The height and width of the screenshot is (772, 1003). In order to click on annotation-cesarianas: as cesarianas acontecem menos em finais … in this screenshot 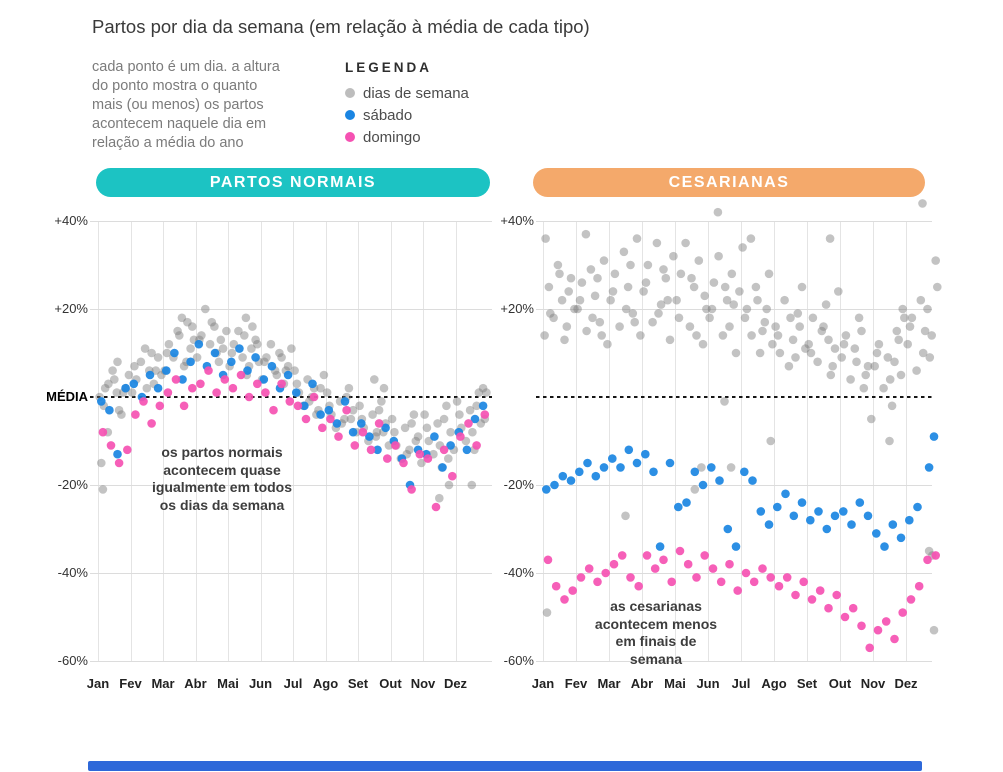, I will do `click(656, 632)`.